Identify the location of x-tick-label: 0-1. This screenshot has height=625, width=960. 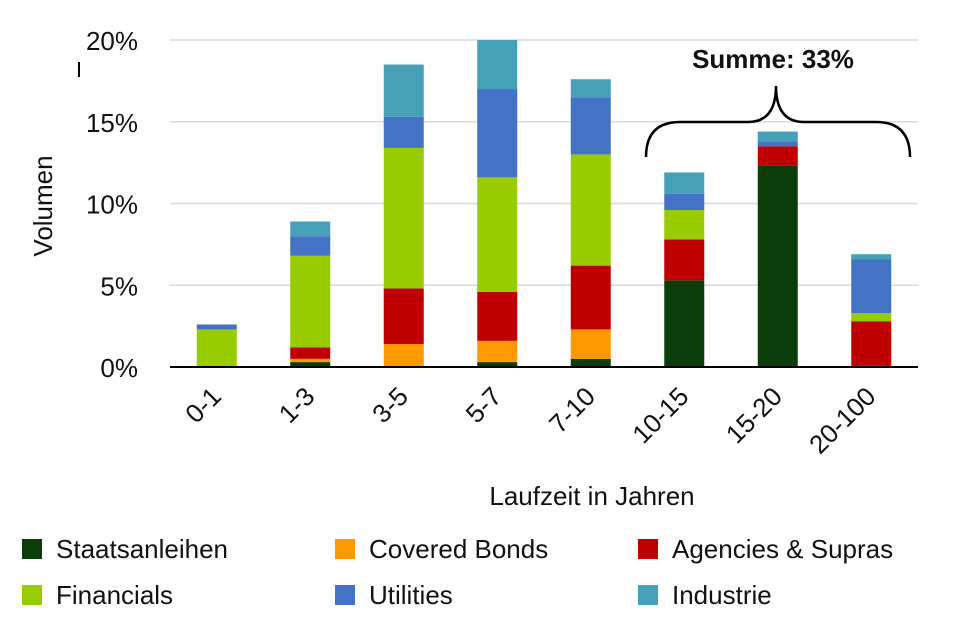
(203, 405).